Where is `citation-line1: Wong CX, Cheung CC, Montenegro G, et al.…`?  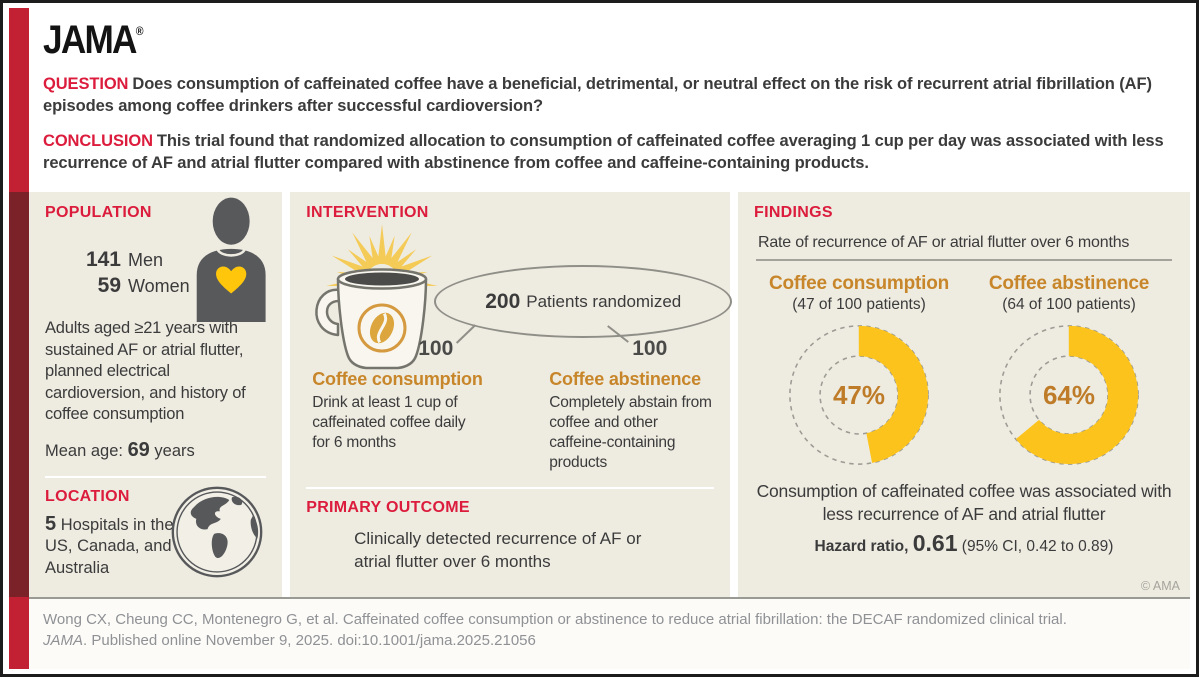 citation-line1: Wong CX, Cheung CC, Montenegro G, et al.… is located at coordinates (555, 619).